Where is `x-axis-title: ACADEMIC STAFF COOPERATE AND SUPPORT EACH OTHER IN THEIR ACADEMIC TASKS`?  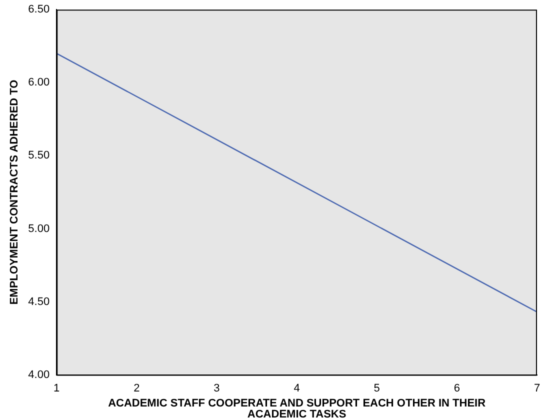
x-axis-title: ACADEMIC STAFF COOPERATE AND SUPPORT EACH OTHER IN THEIR ACADEMIC TASKS is located at coordinates (297, 409).